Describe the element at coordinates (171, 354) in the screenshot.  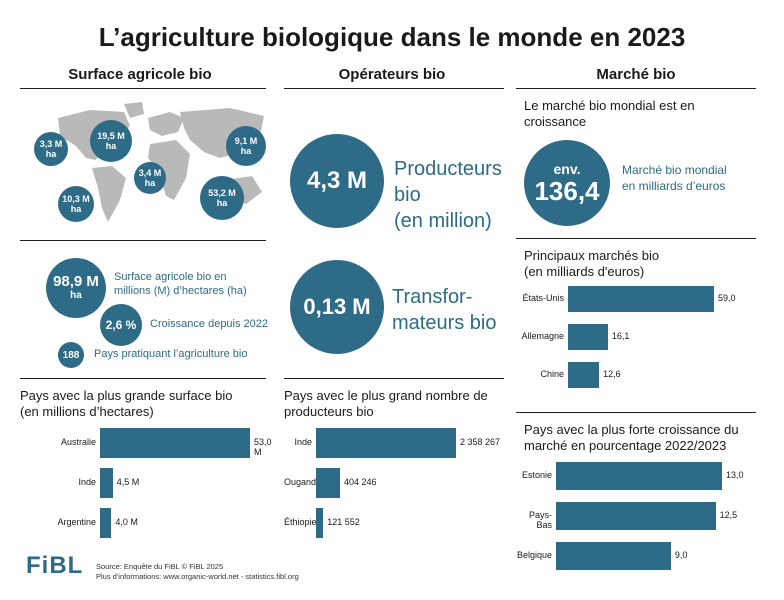
I see `countries-label: Pays pratiquant l’agriculture bio` at that location.